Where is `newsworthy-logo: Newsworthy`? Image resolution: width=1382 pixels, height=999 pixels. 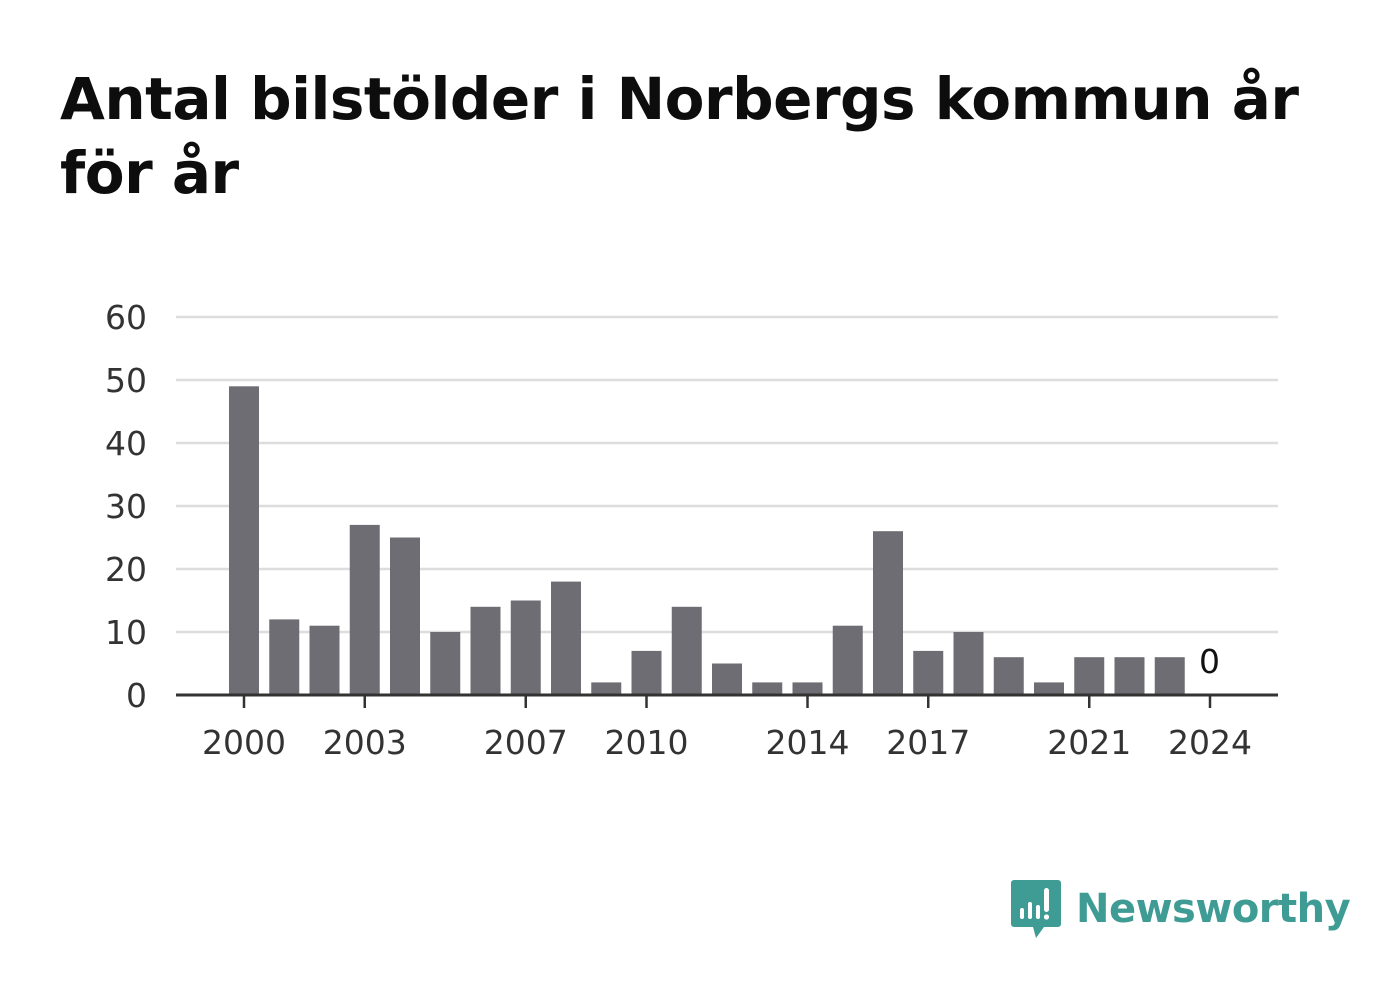
newsworthy-logo: Newsworthy is located at coordinates (1180, 909).